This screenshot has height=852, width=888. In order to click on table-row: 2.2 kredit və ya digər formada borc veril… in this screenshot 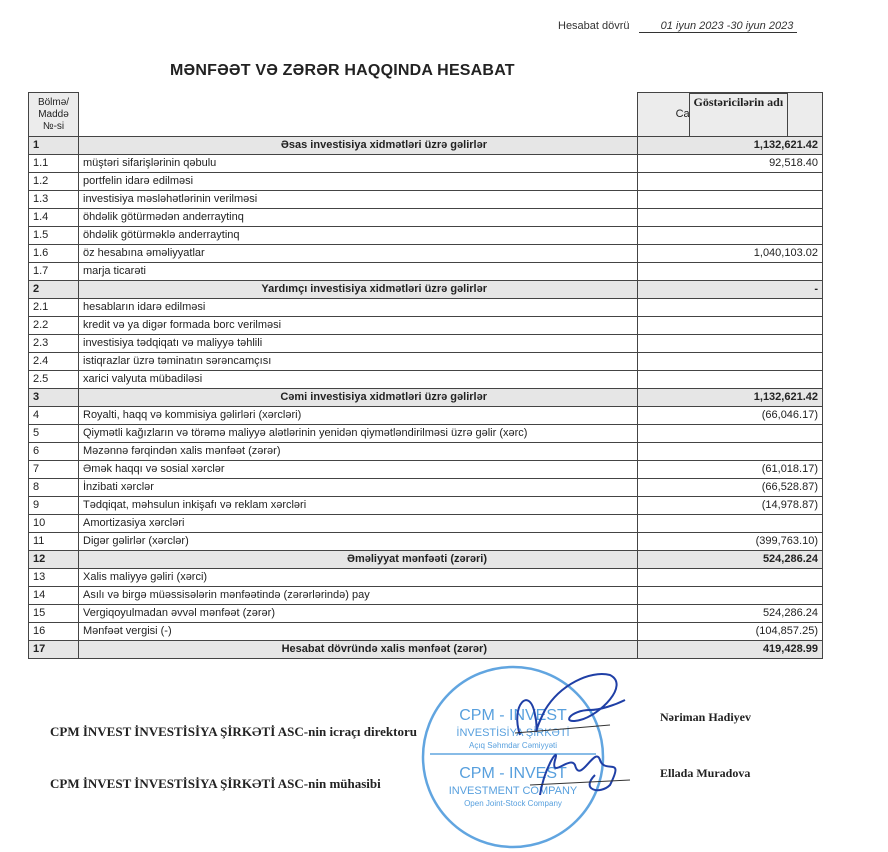, I will do `click(425, 325)`.